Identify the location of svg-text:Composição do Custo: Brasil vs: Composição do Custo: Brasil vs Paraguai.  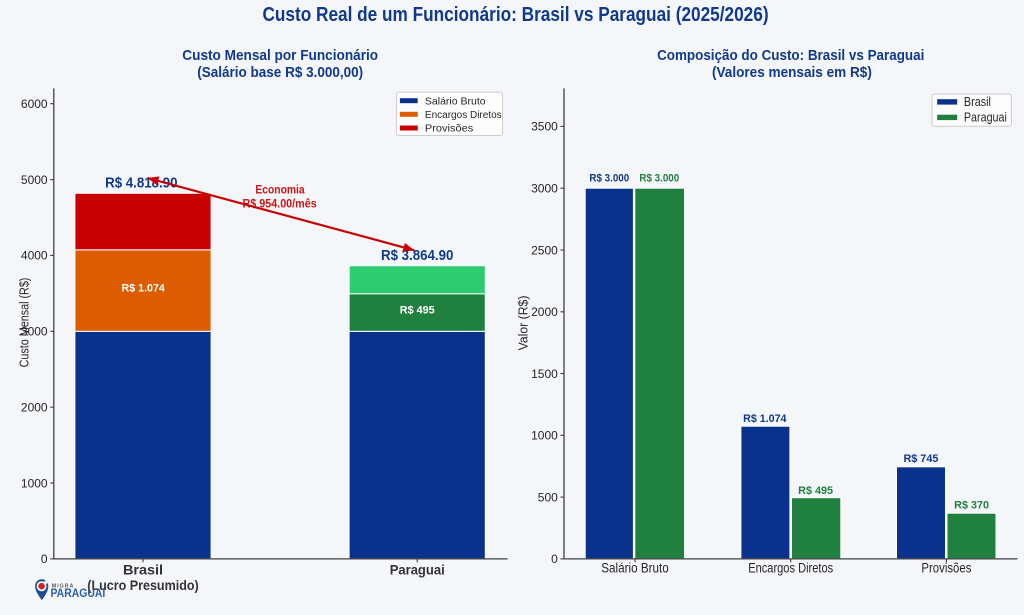
(790, 55).